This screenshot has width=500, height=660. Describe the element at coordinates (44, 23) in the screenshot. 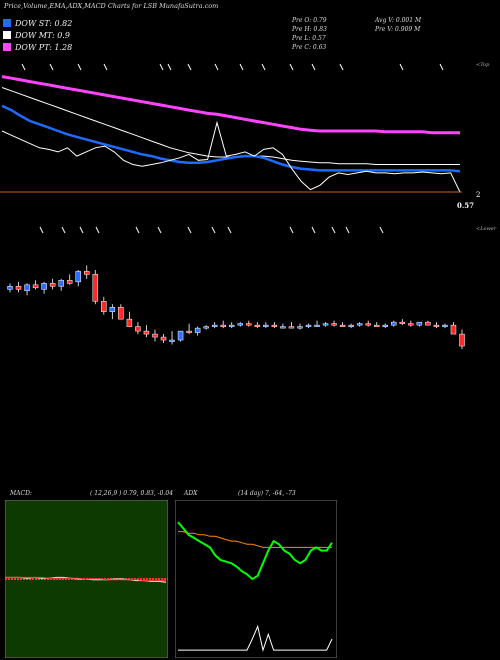

I see `legend-label-st: DOW ST: 0.82` at that location.